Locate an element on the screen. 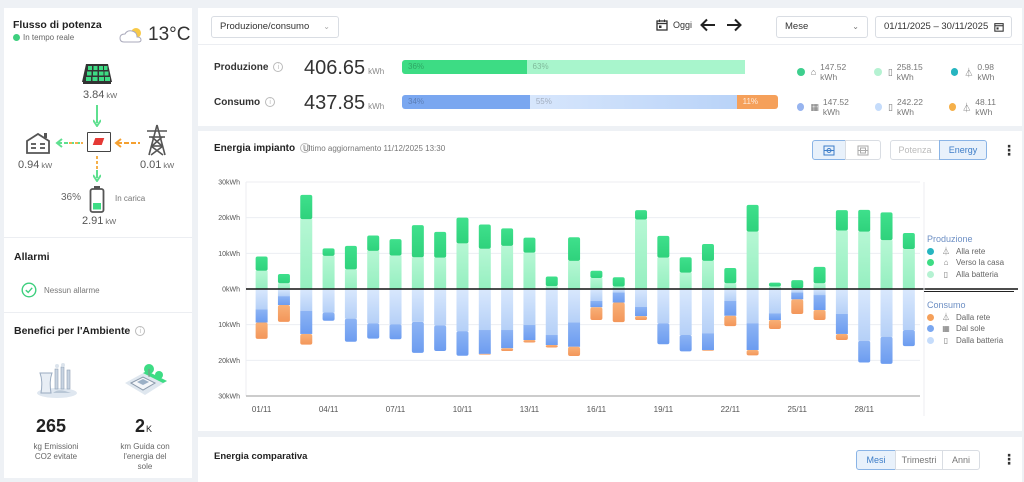 The width and height of the screenshot is (1024, 482). date-range-picker: 01/11/2025 – 30/11/2025 is located at coordinates (943, 27).